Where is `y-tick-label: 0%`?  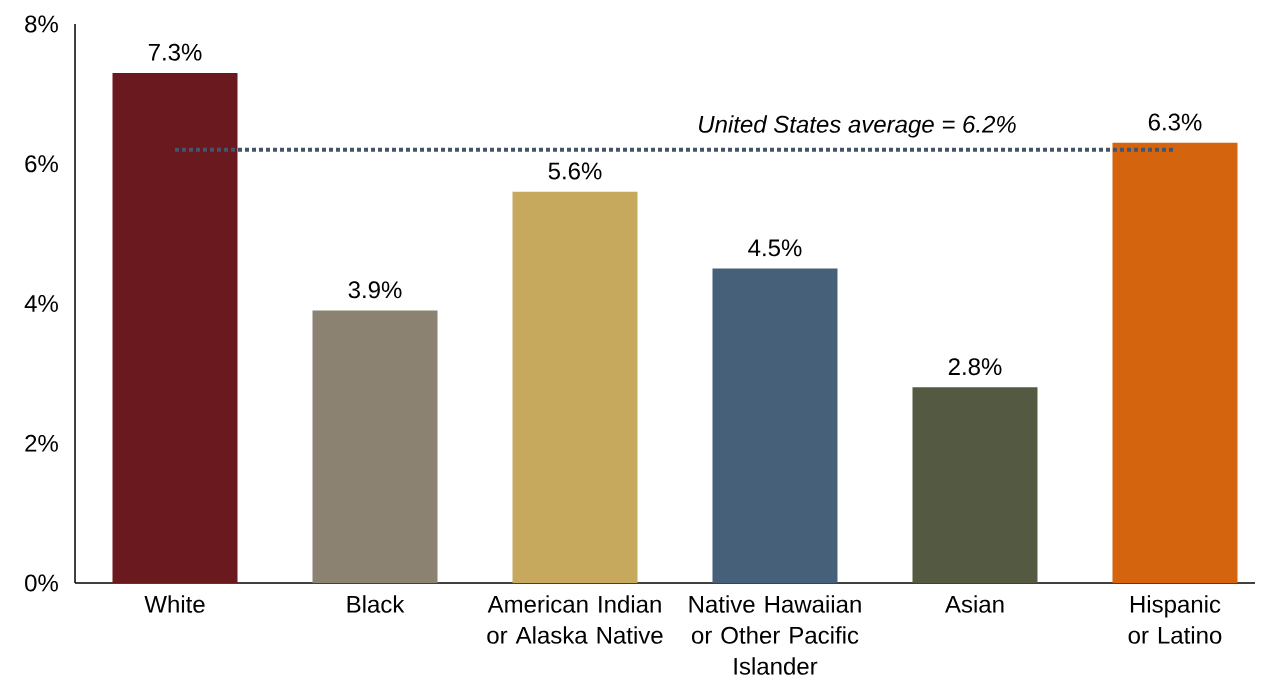 y-tick-label: 0% is located at coordinates (41, 583).